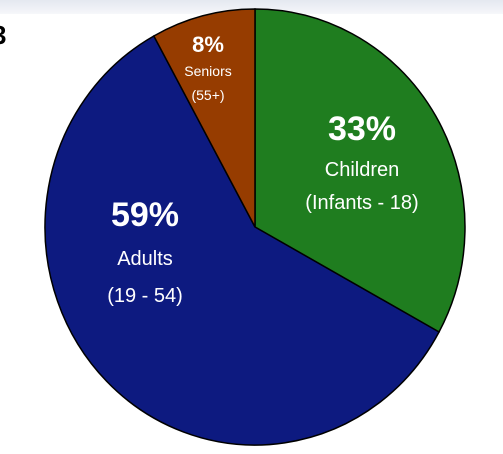 The width and height of the screenshot is (503, 454). What do you see at coordinates (207, 71) in the screenshot?
I see `slice-label-seniors-name: Seniors` at bounding box center [207, 71].